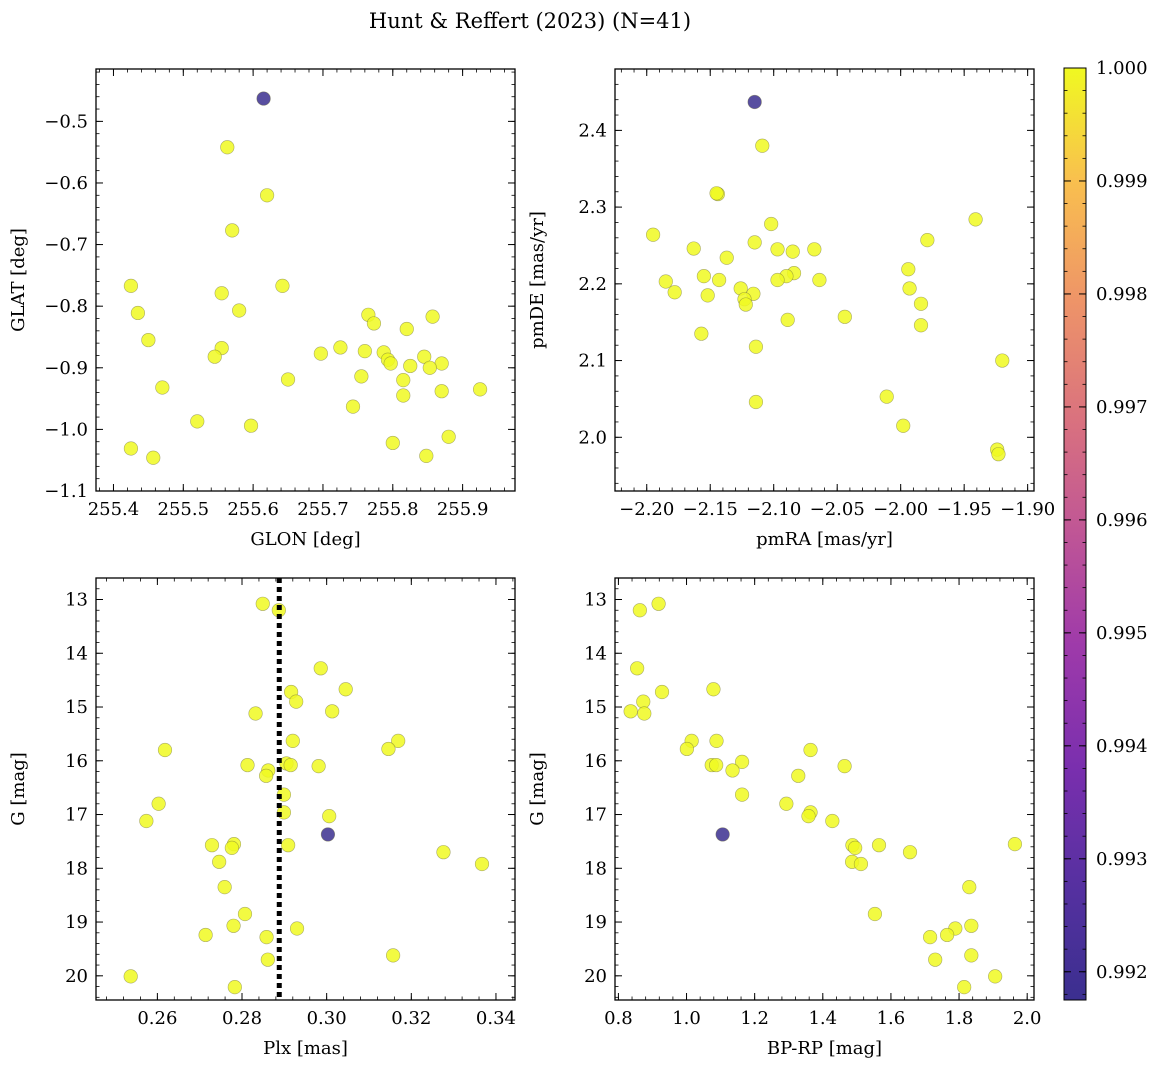  Describe the element at coordinates (1122, 68) in the screenshot. I see `colorbar-tick-label: 1.000` at that location.